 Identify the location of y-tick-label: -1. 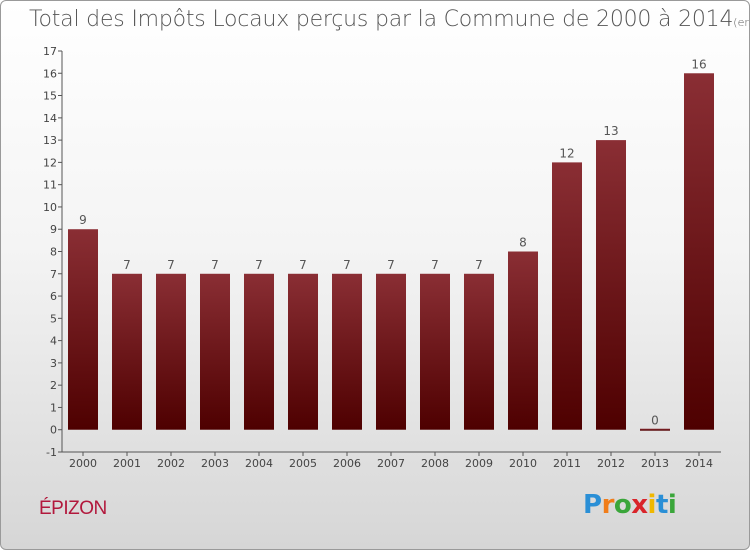
(51, 452).